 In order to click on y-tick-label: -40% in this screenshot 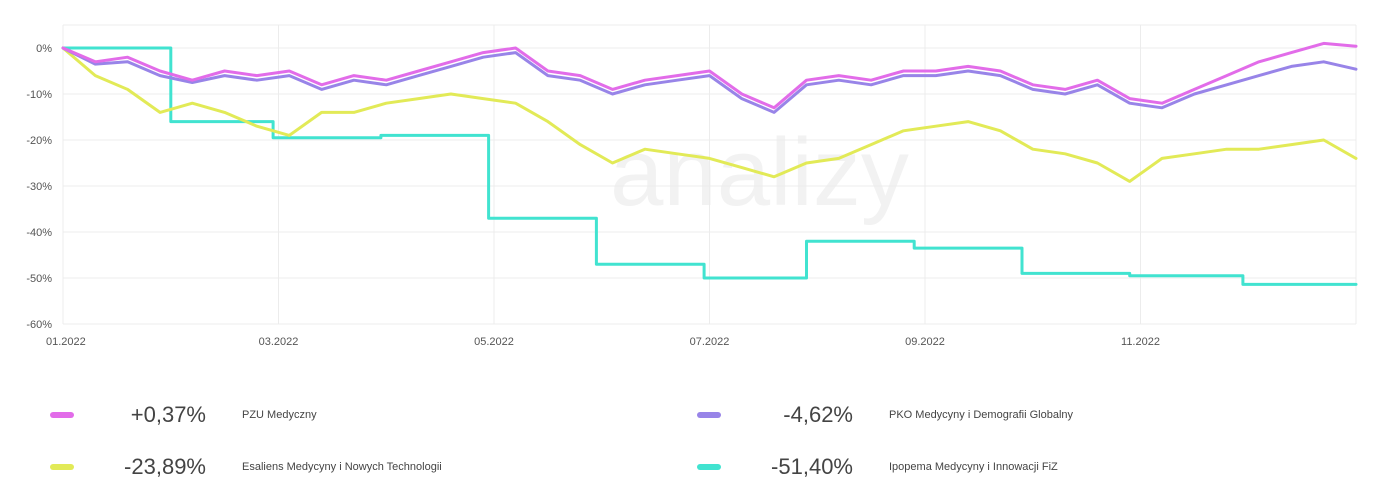, I will do `click(39, 233)`.